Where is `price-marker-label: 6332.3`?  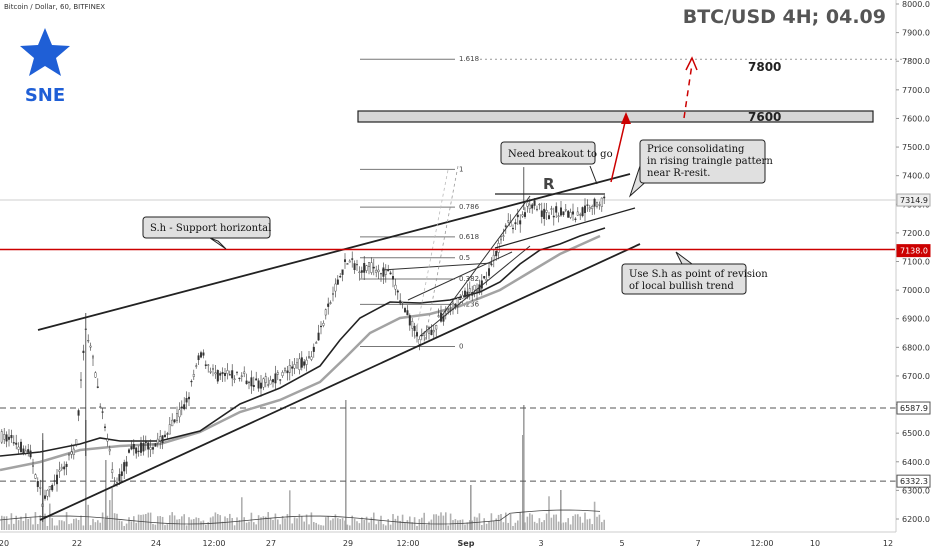
price-marker-label: 6332.3 is located at coordinates (914, 481).